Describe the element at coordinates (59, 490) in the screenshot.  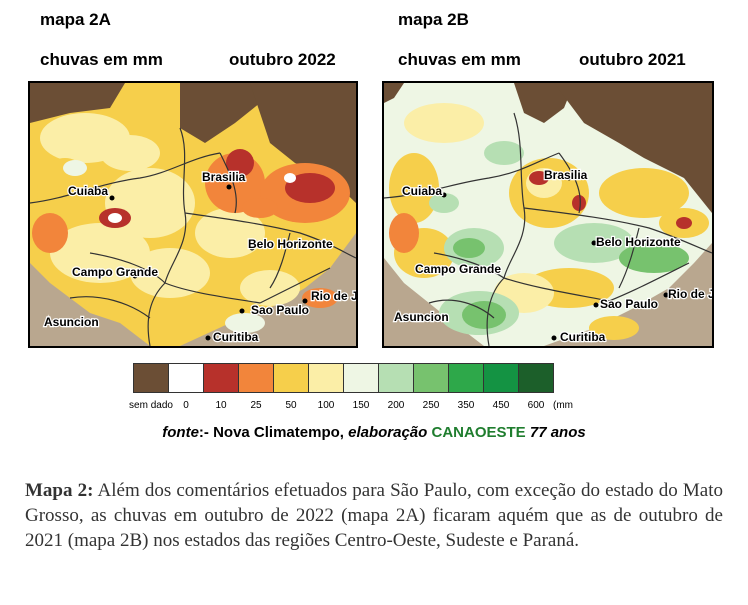
I see `caption-lead: Mapa 2:` at that location.